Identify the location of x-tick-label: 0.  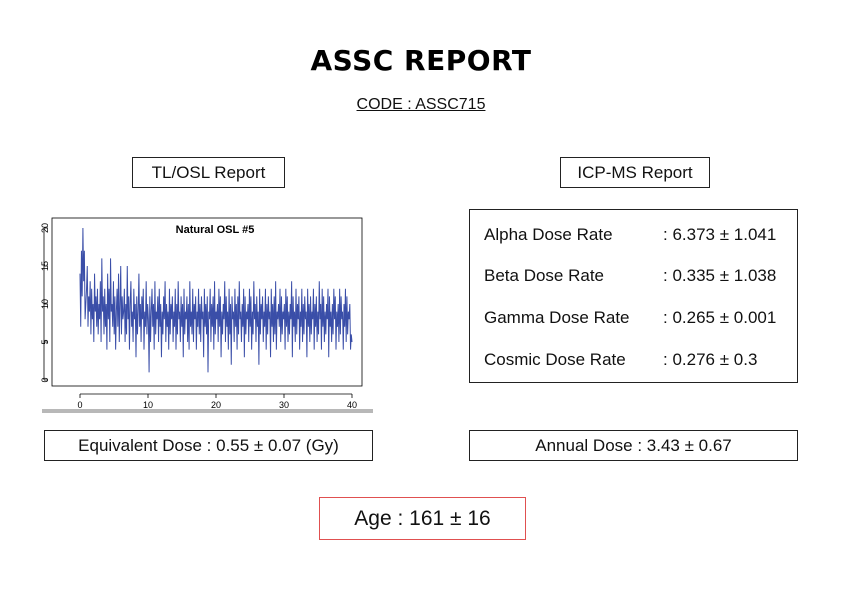
(79, 405).